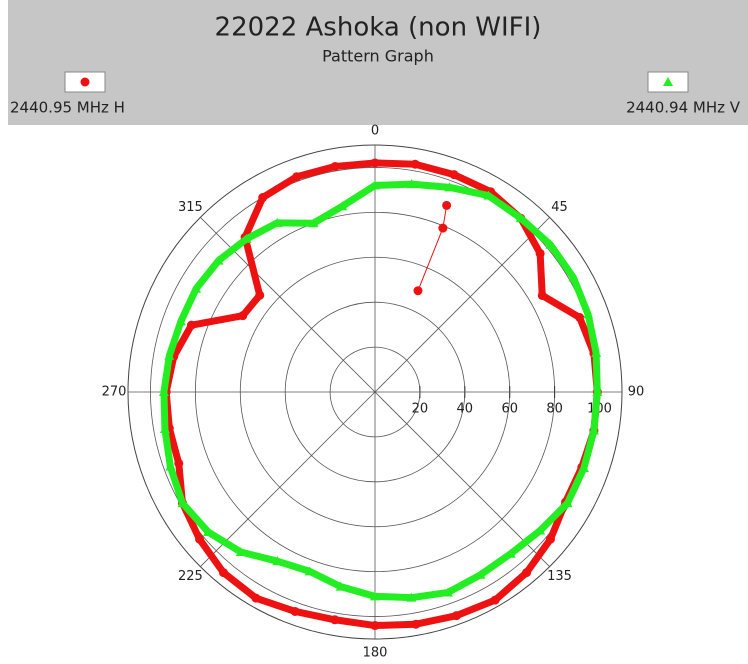 The image size is (748, 664). Describe the element at coordinates (465, 409) in the screenshot. I see `r-tick-label: 40` at that location.